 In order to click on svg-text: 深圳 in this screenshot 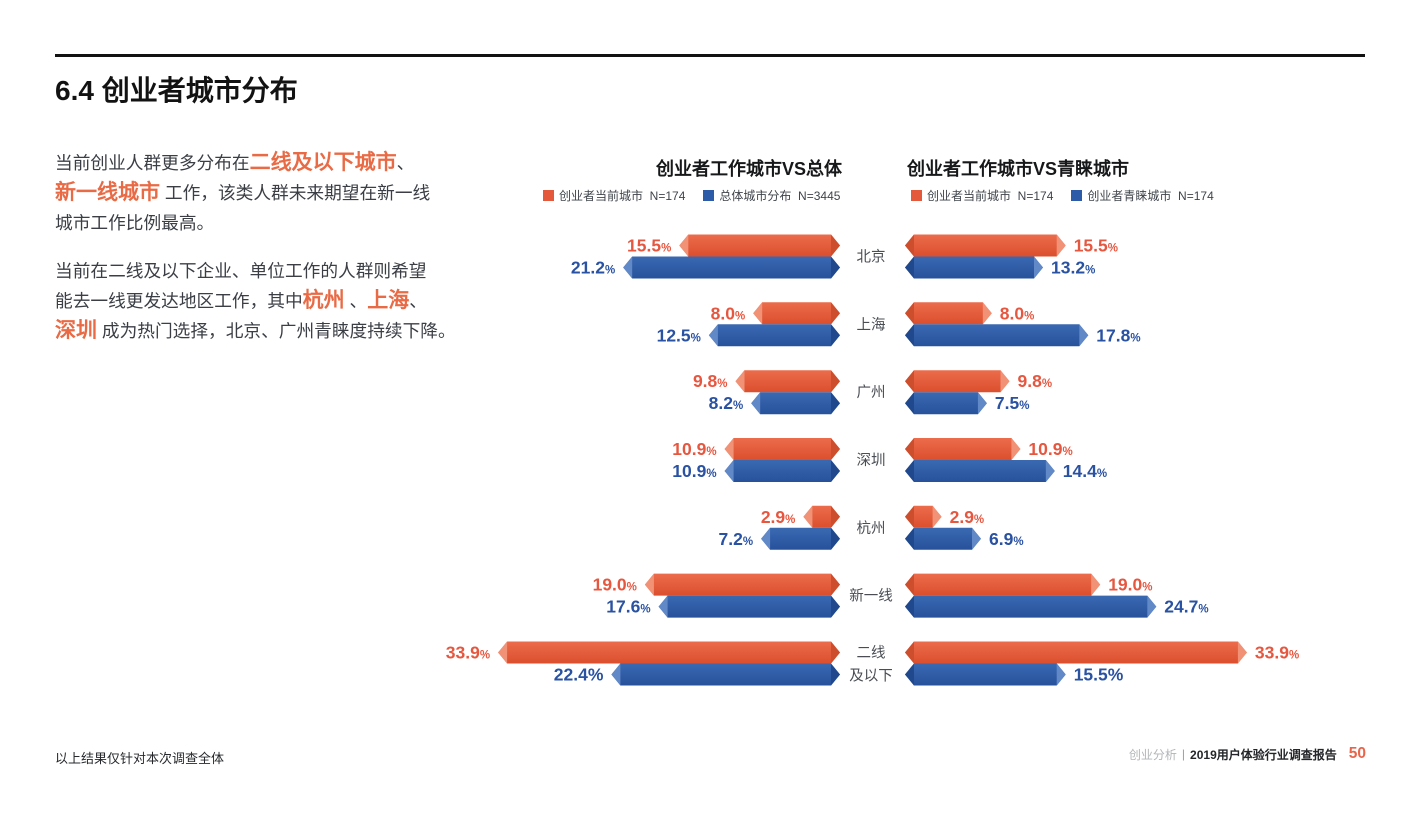, I will do `click(871, 460)`.